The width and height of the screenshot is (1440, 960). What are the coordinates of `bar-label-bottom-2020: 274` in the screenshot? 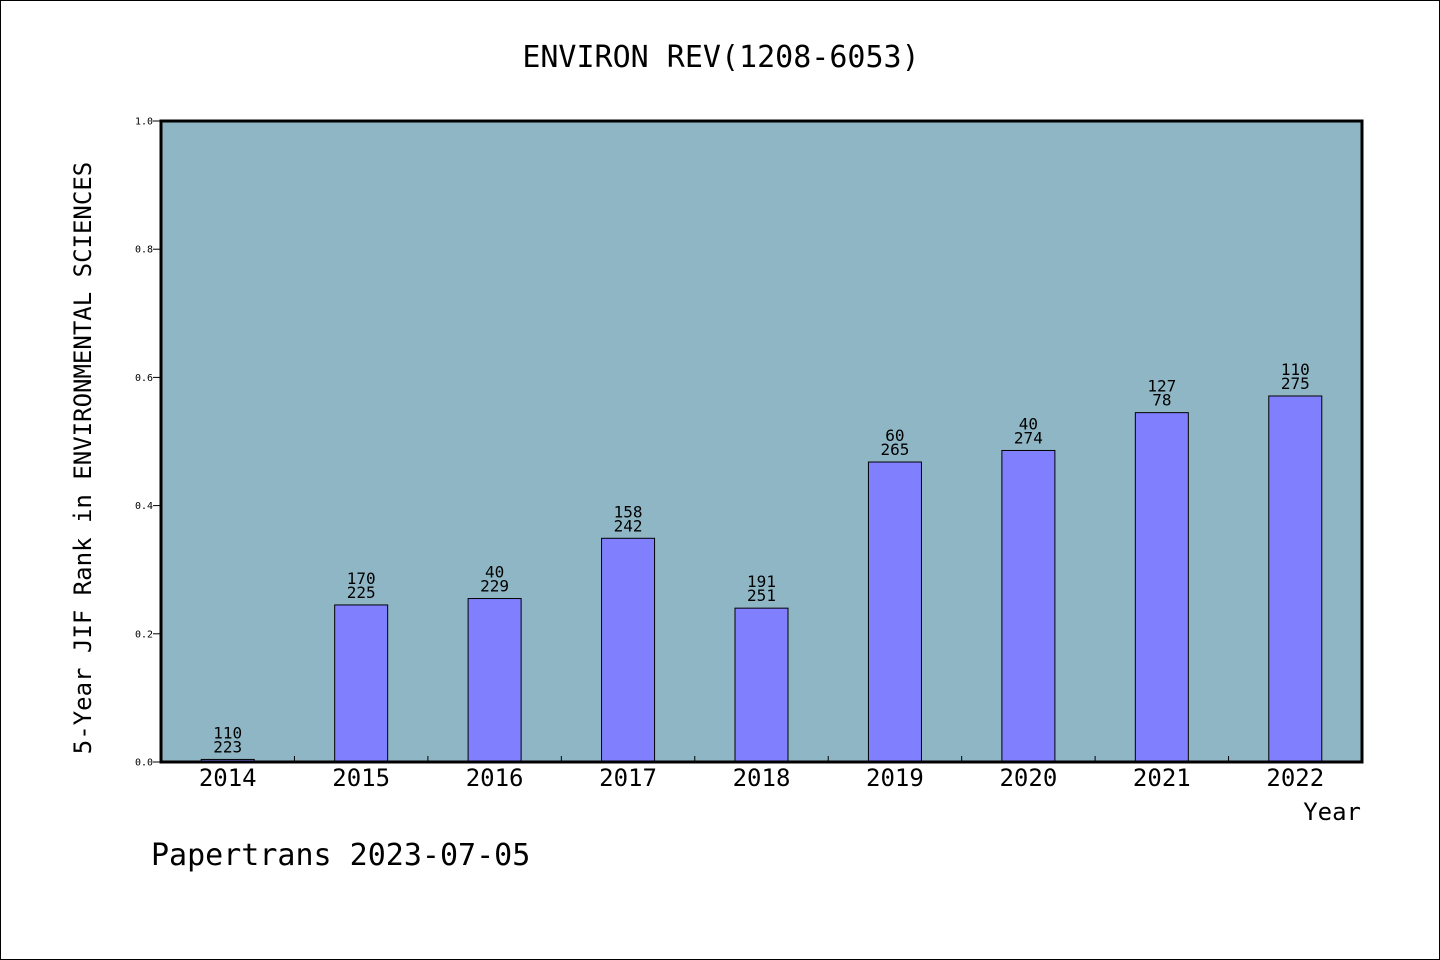 It's located at (1028, 437).